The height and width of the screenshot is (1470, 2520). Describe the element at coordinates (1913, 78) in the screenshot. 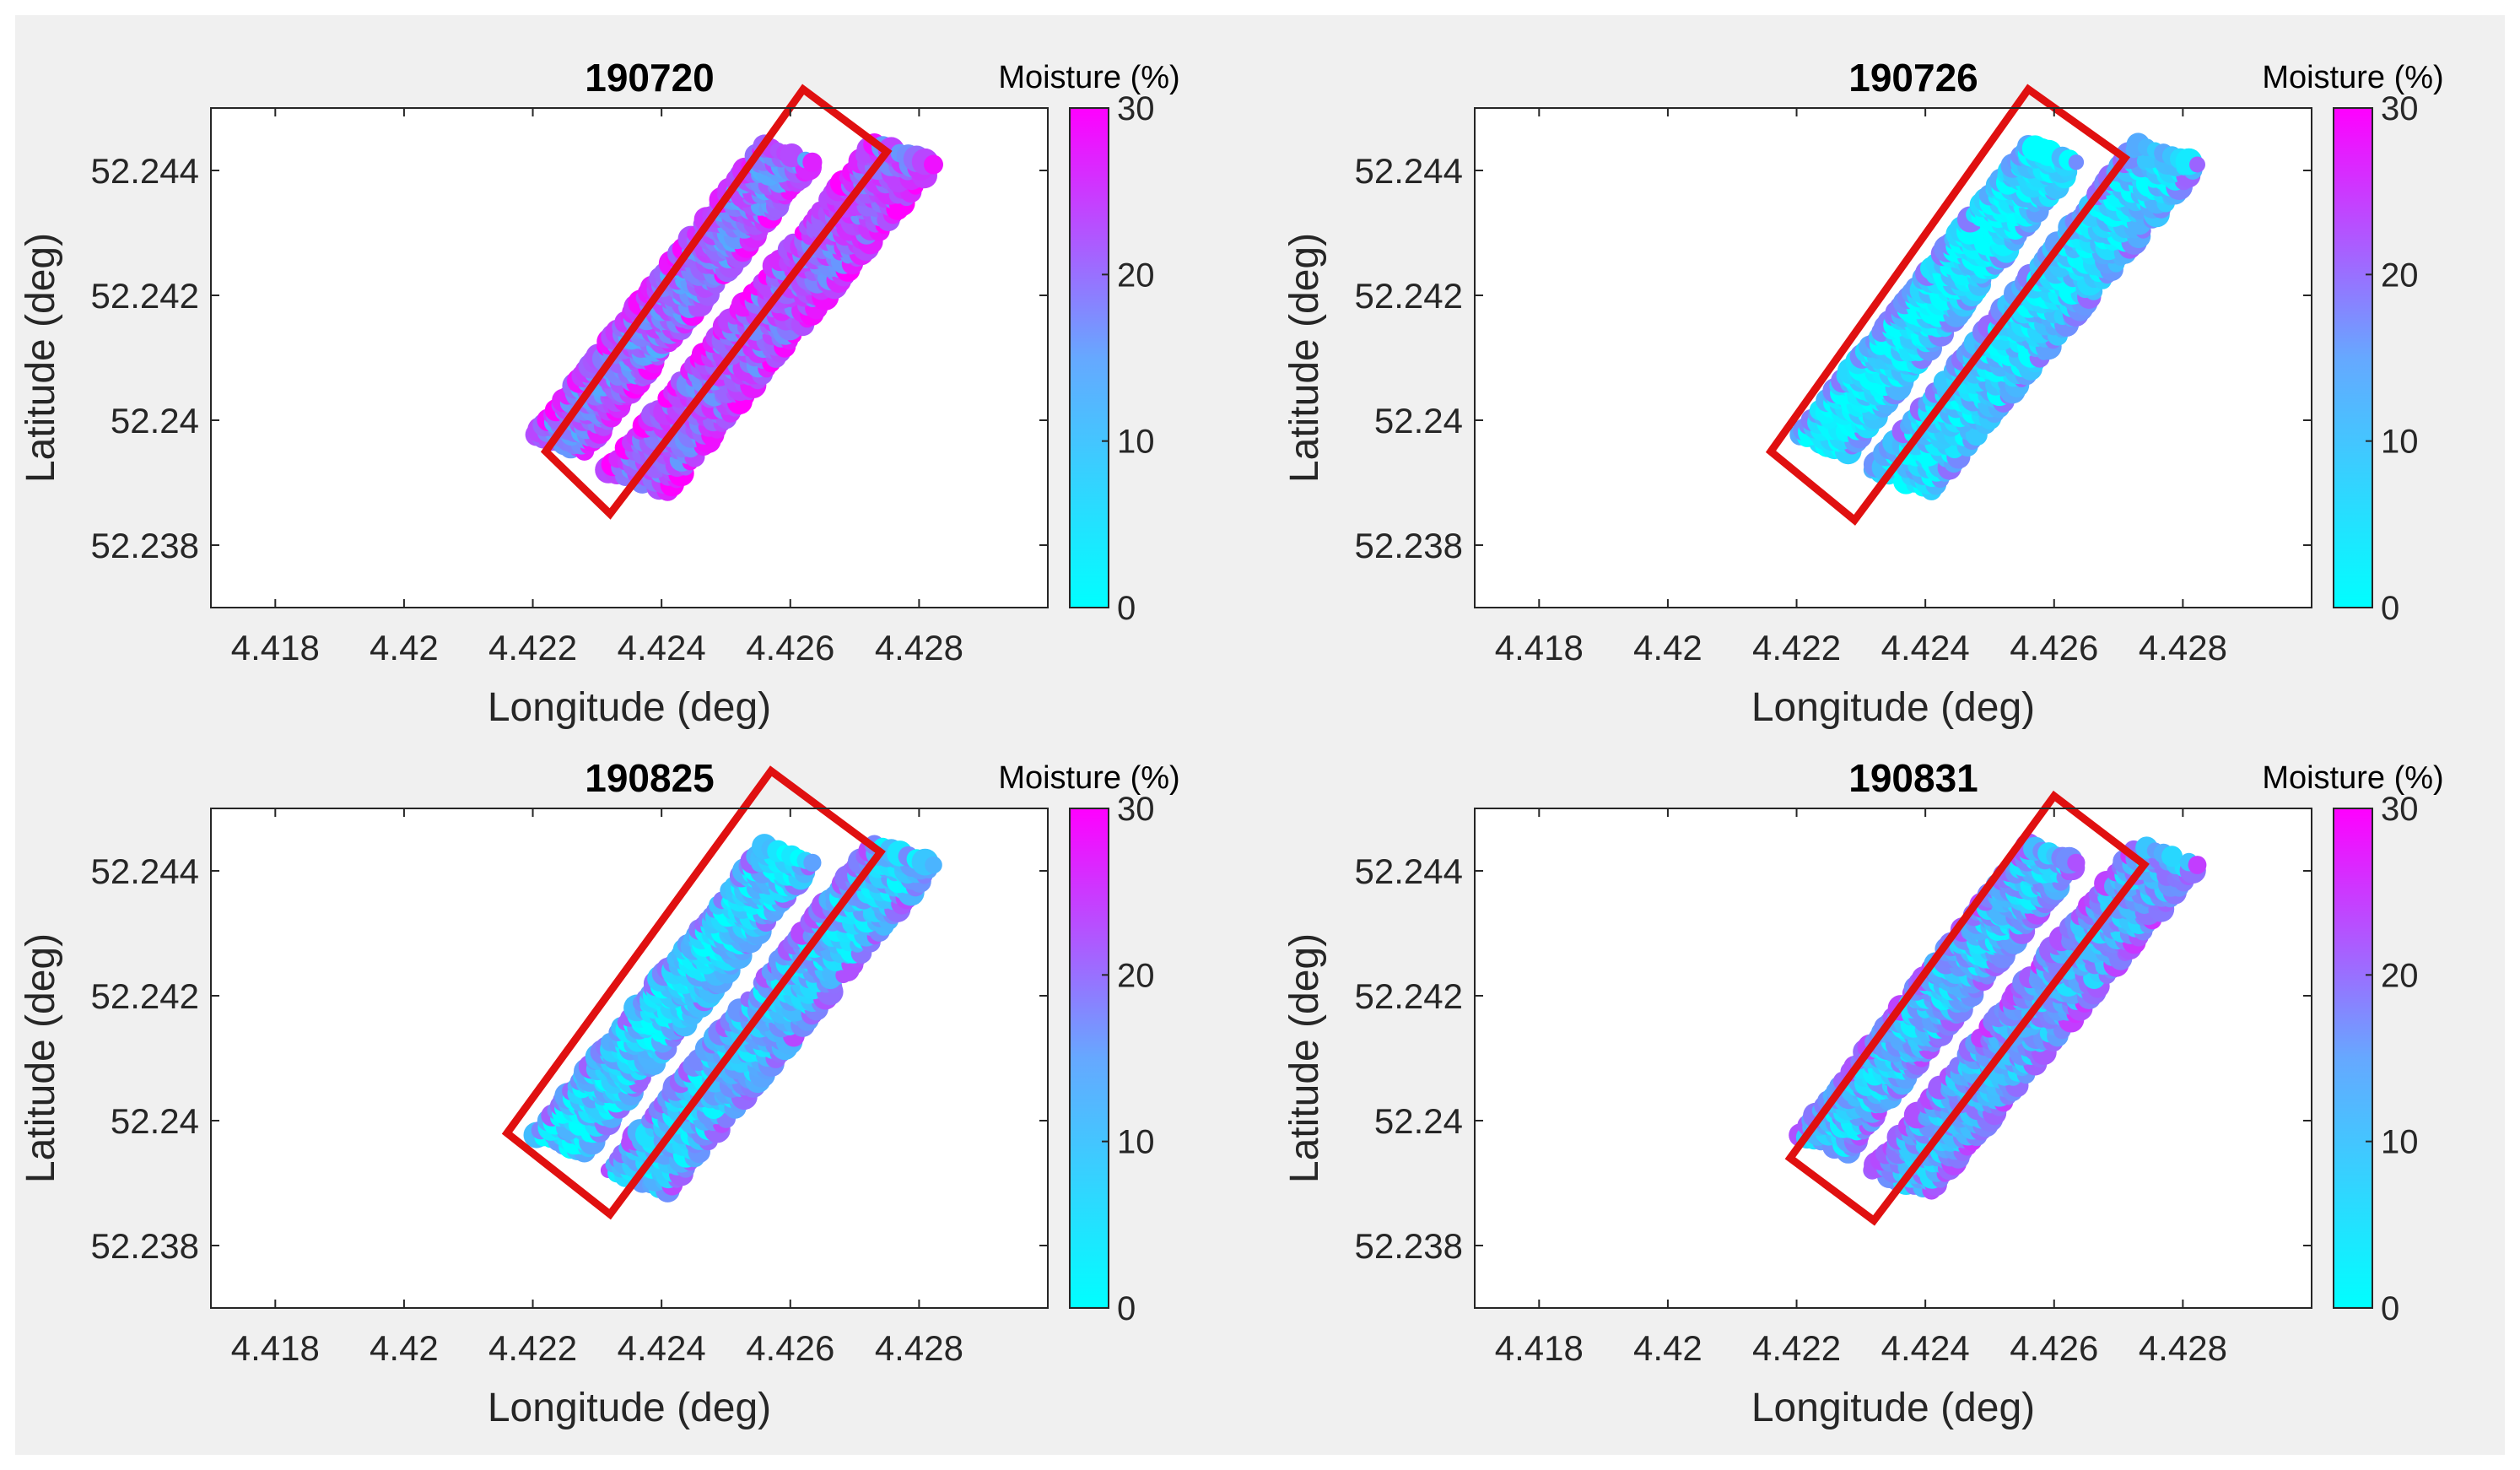

I see `chart-title: 190726` at that location.